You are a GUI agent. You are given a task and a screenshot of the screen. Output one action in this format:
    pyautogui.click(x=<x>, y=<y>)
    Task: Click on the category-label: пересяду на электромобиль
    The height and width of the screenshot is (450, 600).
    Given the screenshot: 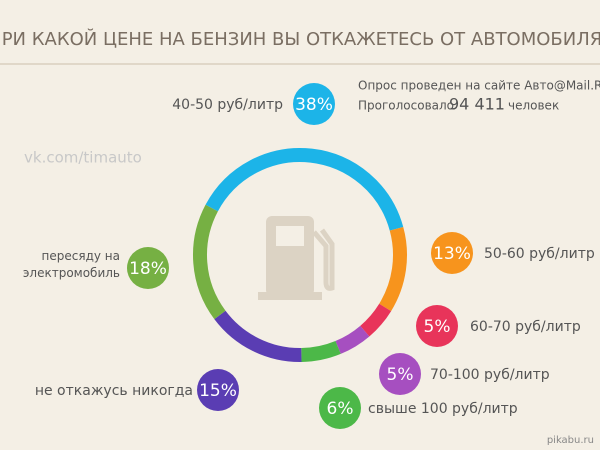 What is the action you would take?
    pyautogui.click(x=71, y=264)
    